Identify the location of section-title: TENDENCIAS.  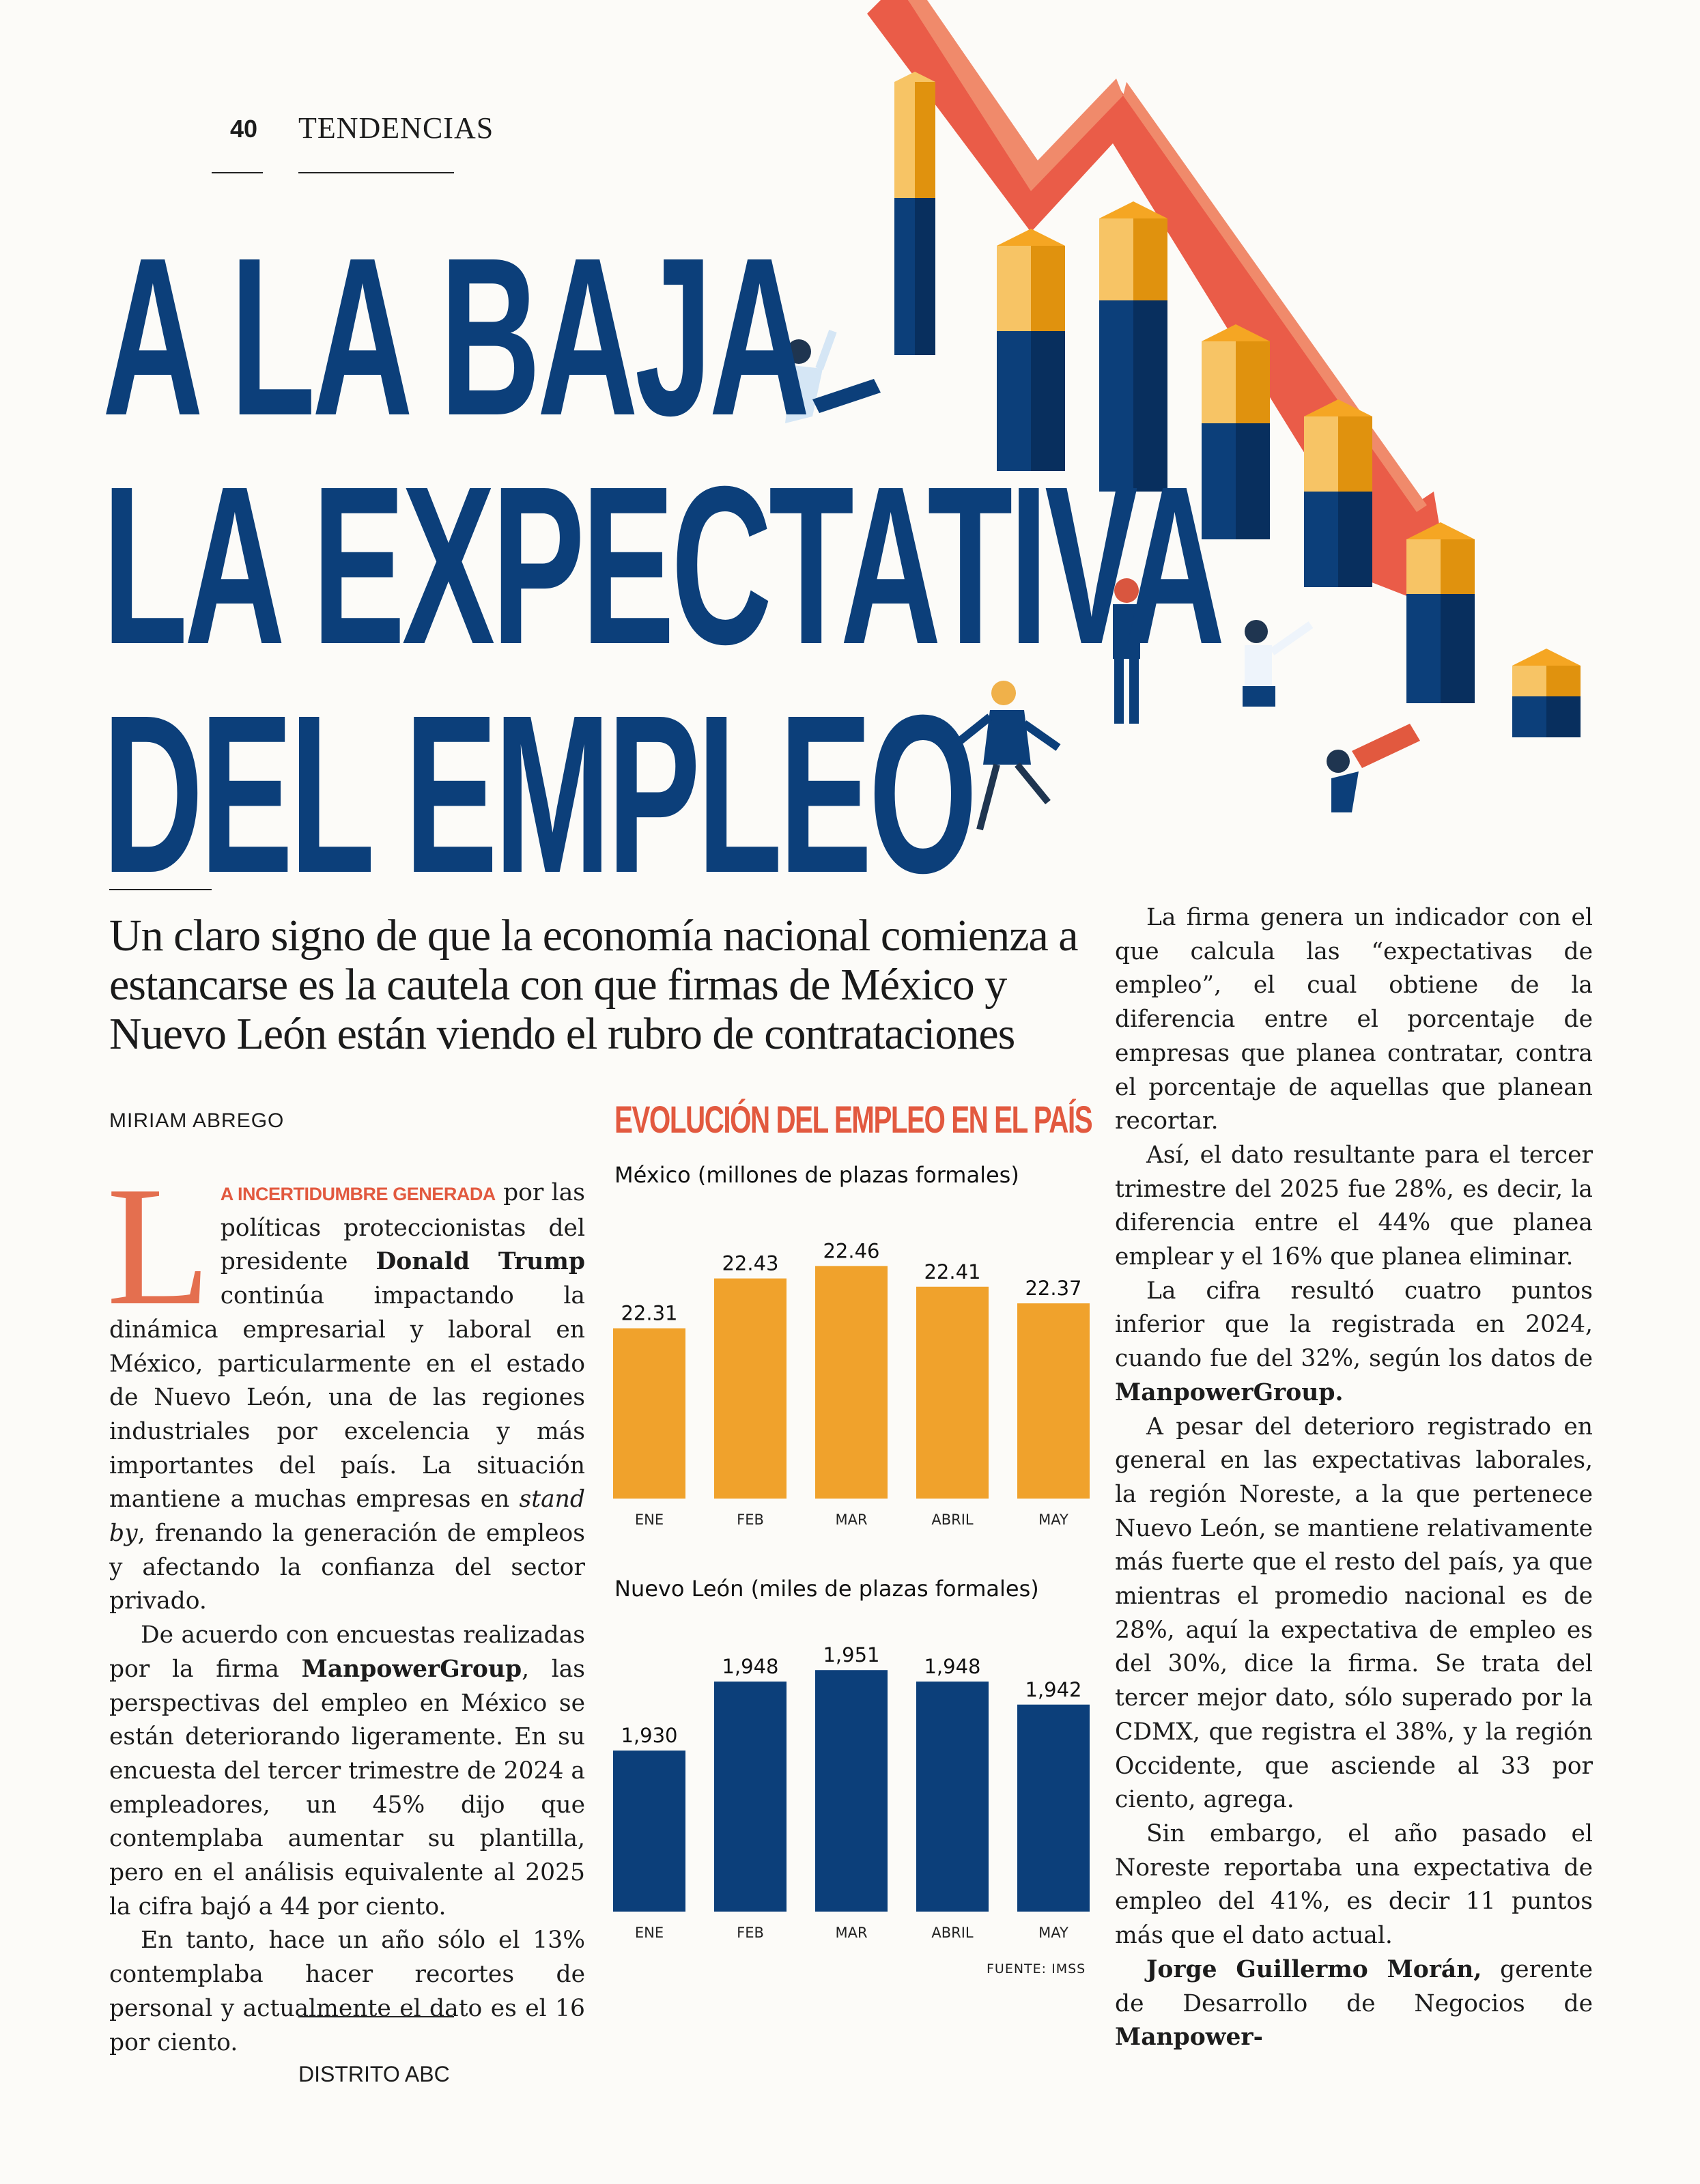
(396, 128).